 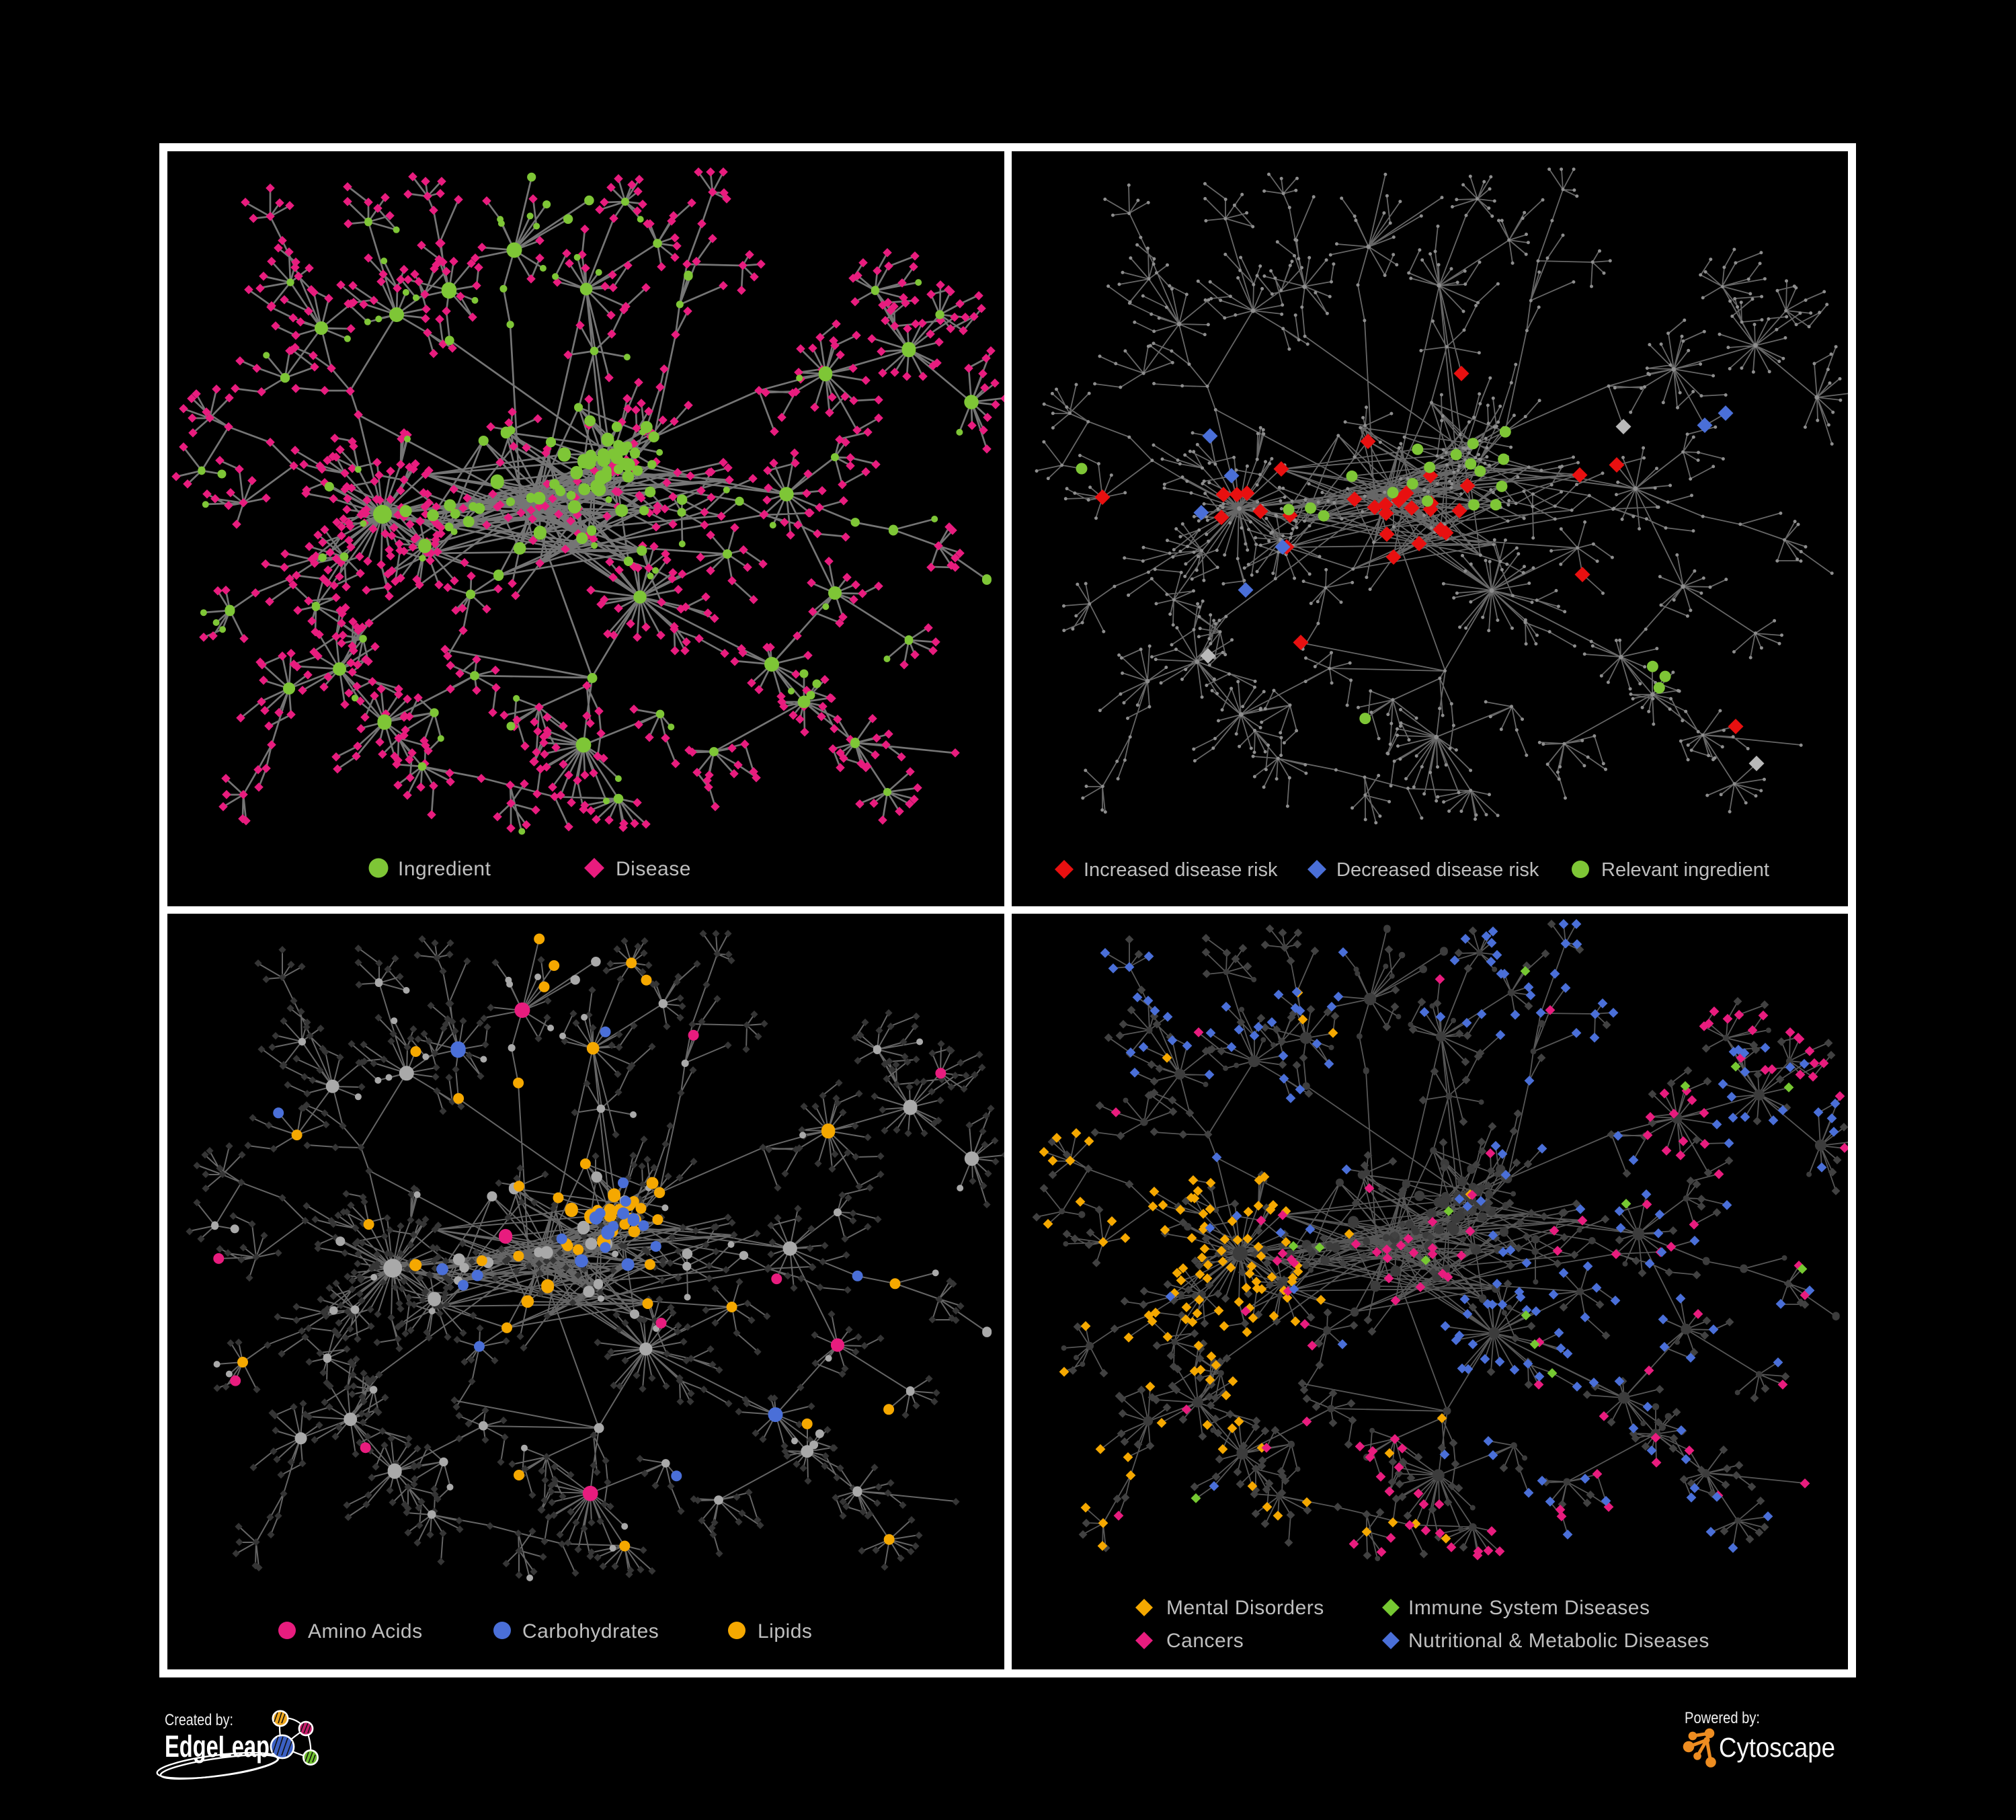 I want to click on svg-text: Lipids, so click(x=785, y=1631).